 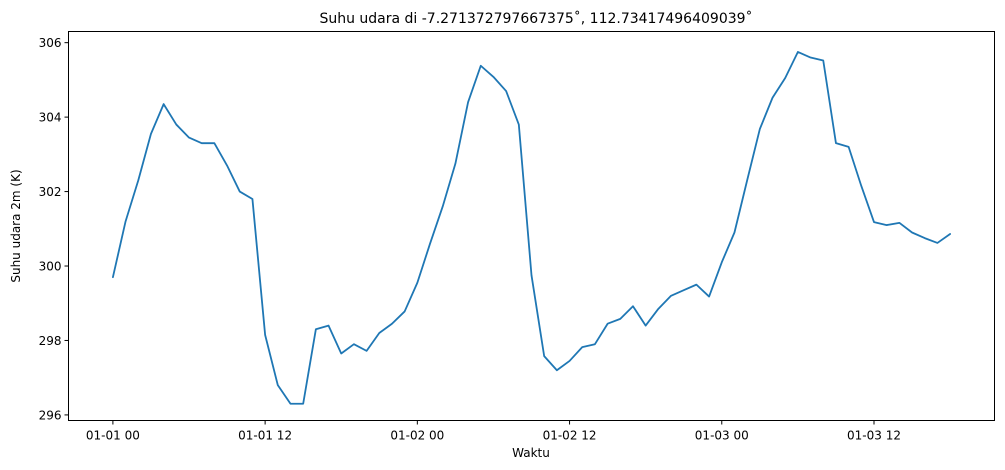 What do you see at coordinates (570, 436) in the screenshot?
I see `x-tick-label: 01-02 12` at bounding box center [570, 436].